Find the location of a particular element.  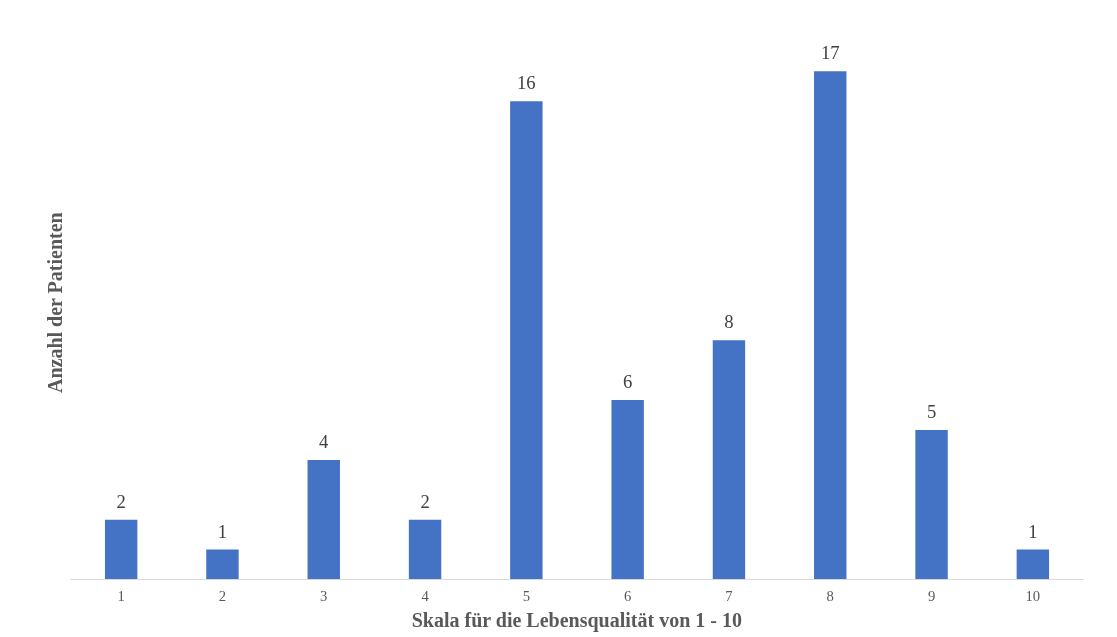

data-label: 4 is located at coordinates (324, 441).